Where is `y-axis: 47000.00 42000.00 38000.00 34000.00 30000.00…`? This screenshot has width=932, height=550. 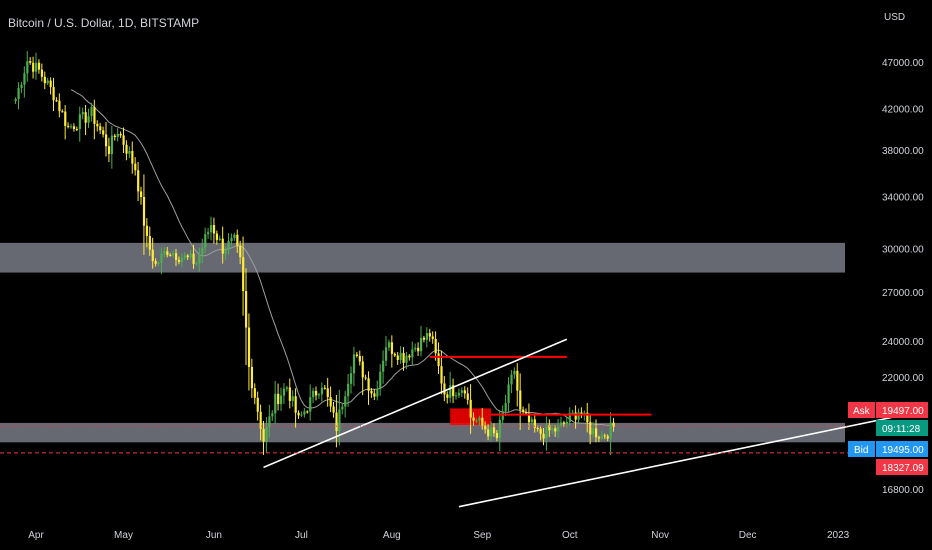
y-axis: 47000.00 42000.00 38000.00 34000.00 30000.00… is located at coordinates (903, 277).